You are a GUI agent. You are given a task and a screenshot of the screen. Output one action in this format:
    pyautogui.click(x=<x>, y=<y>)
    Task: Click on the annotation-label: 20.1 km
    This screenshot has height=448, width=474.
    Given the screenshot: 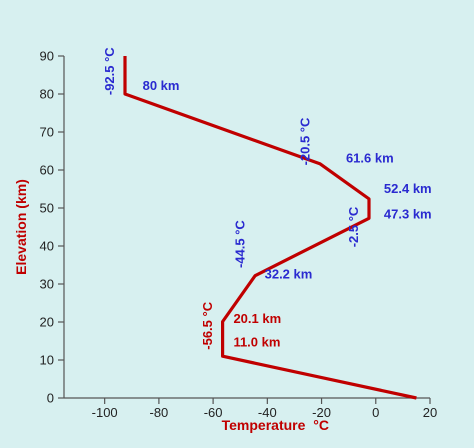 What is the action you would take?
    pyautogui.click(x=257, y=318)
    